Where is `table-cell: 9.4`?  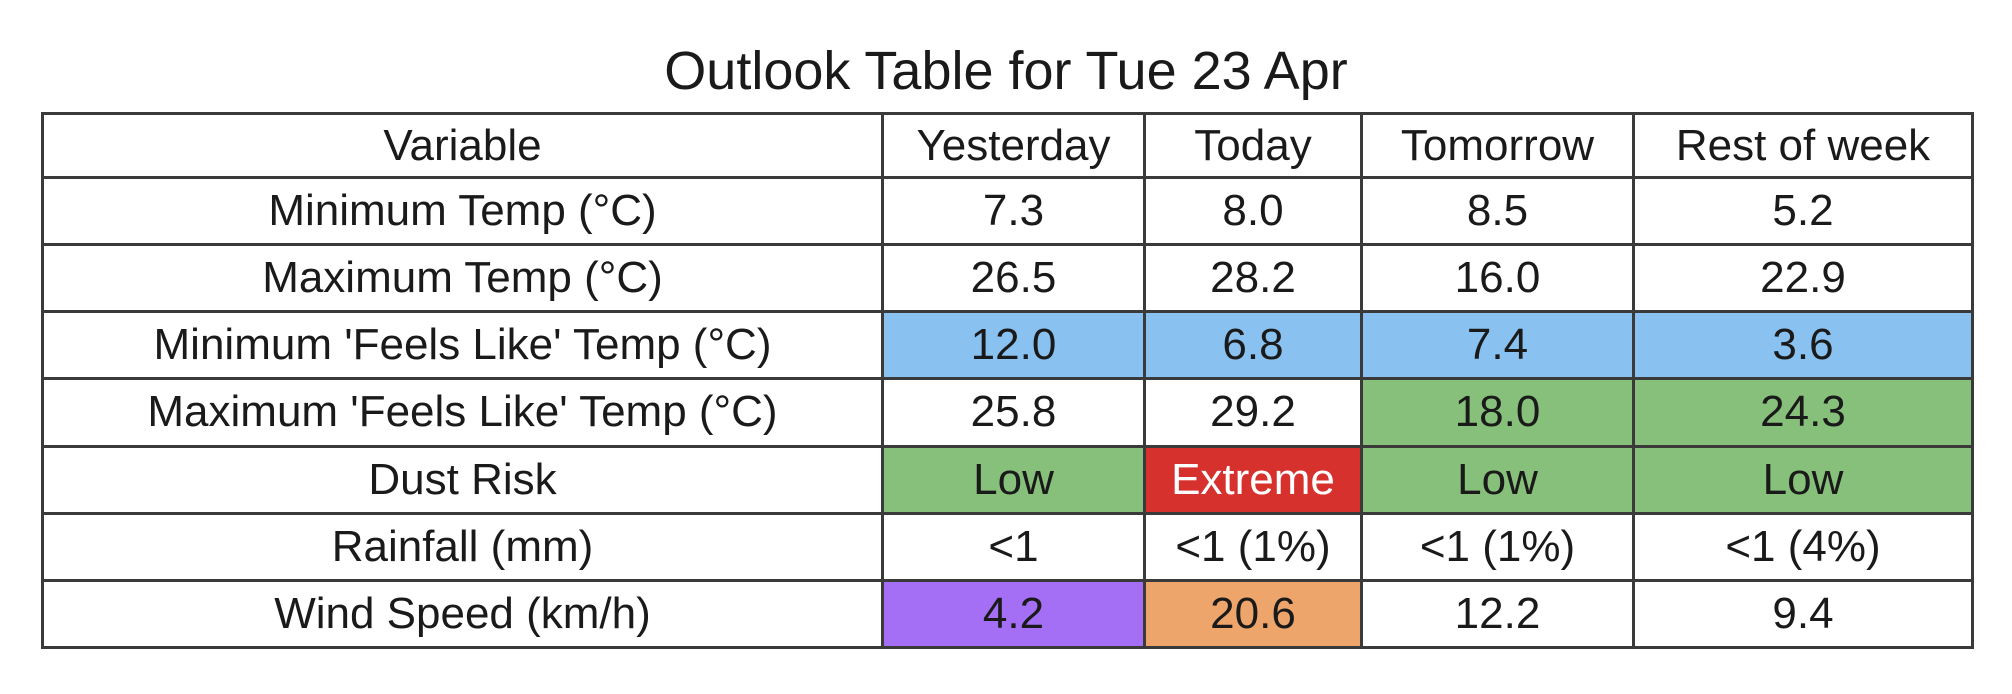
table-cell: 9.4 is located at coordinates (1803, 614).